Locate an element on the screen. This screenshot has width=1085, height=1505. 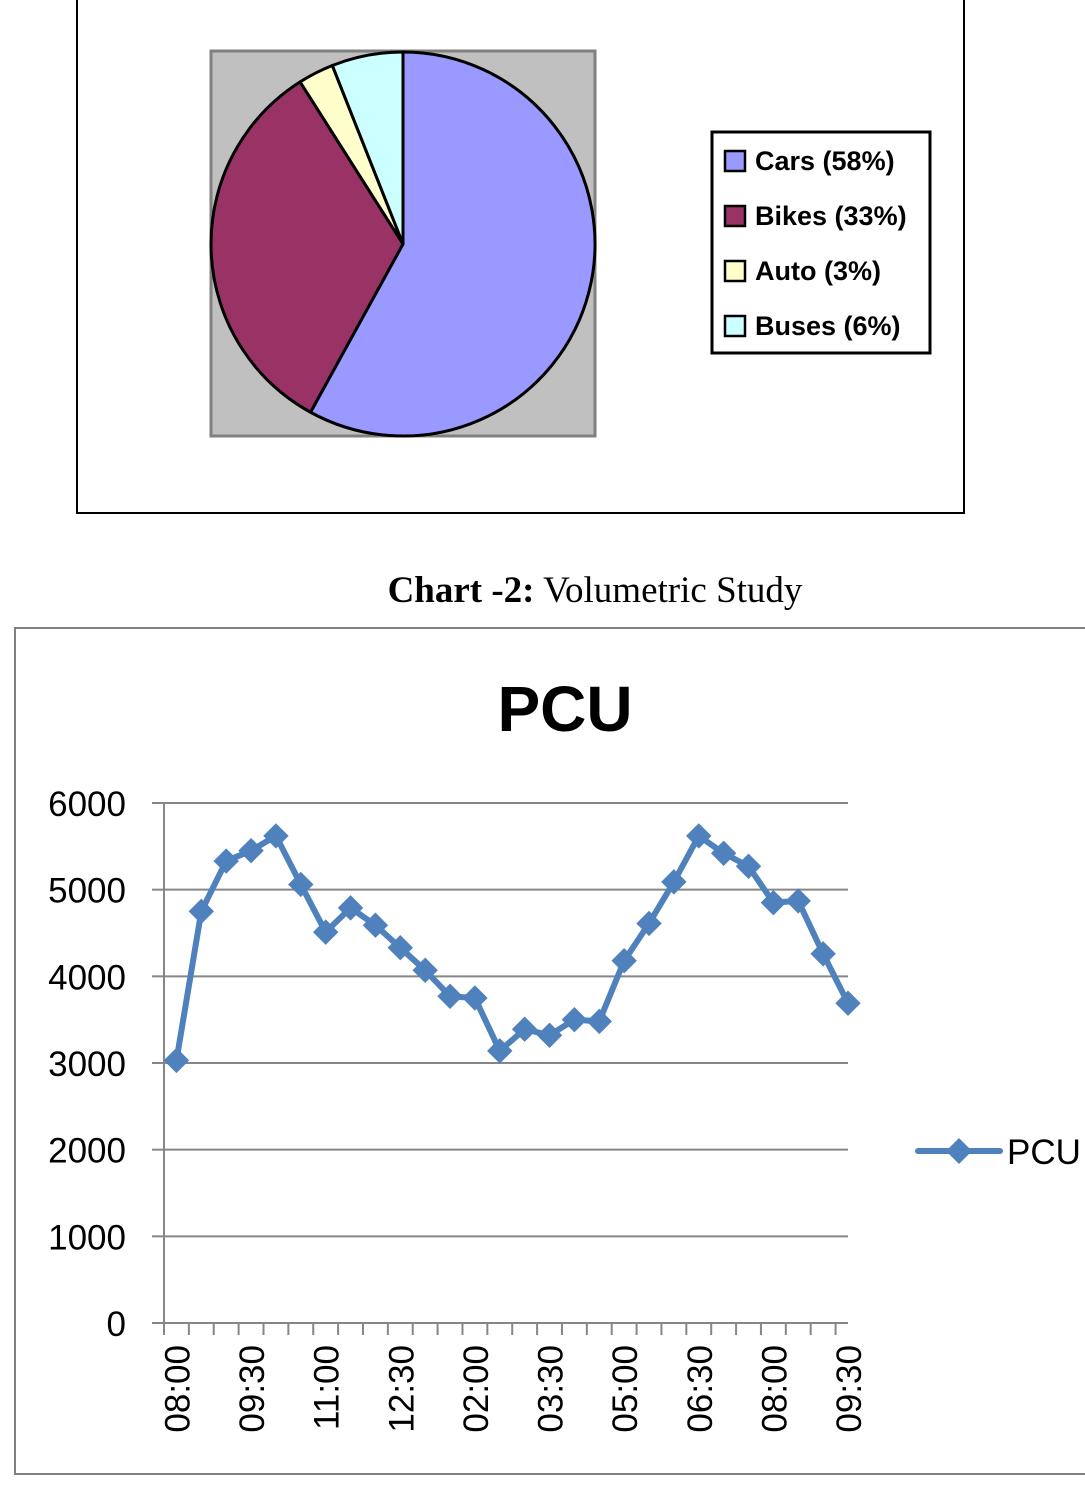
line-series is located at coordinates (512, 948).